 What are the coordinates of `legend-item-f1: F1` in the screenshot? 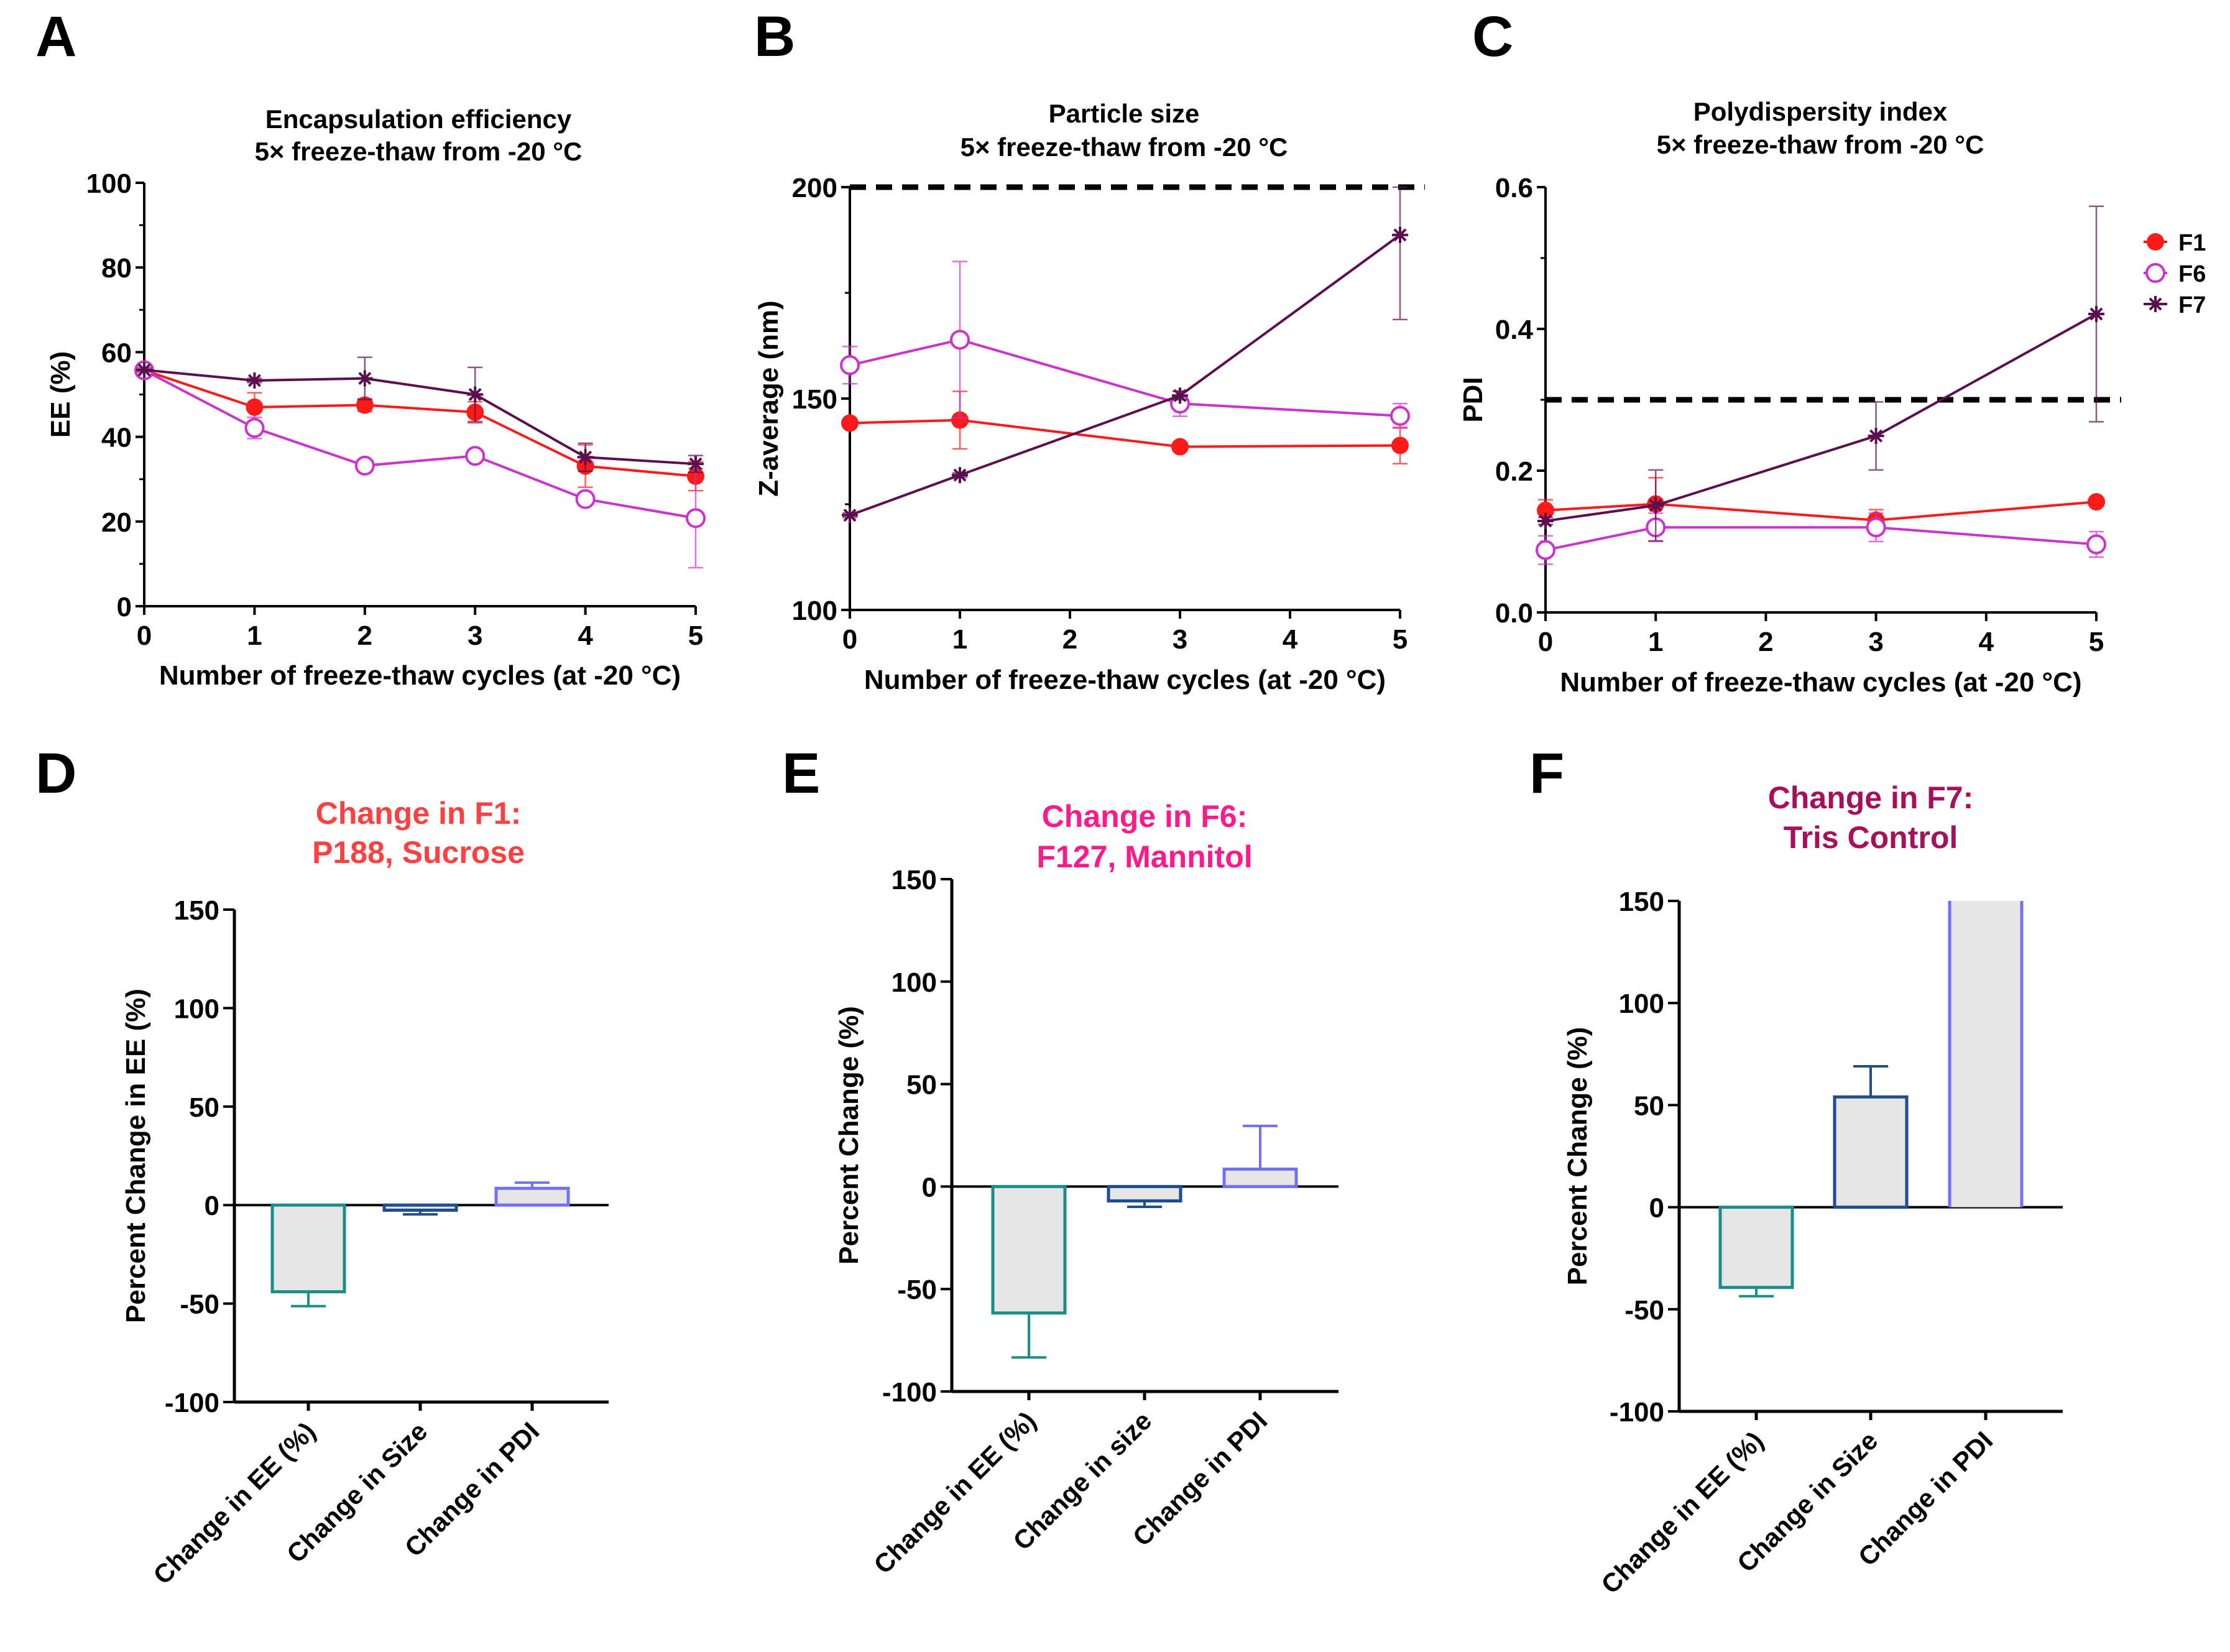 It's located at (2175, 243).